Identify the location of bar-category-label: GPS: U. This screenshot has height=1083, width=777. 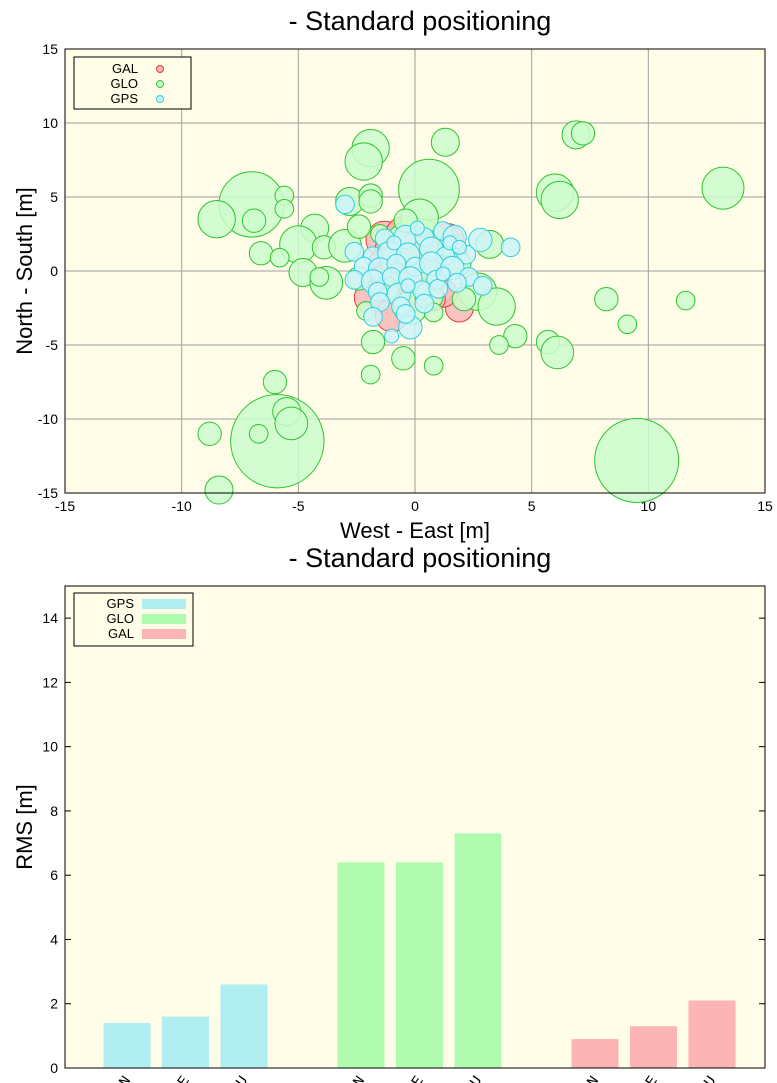
(229, 1078).